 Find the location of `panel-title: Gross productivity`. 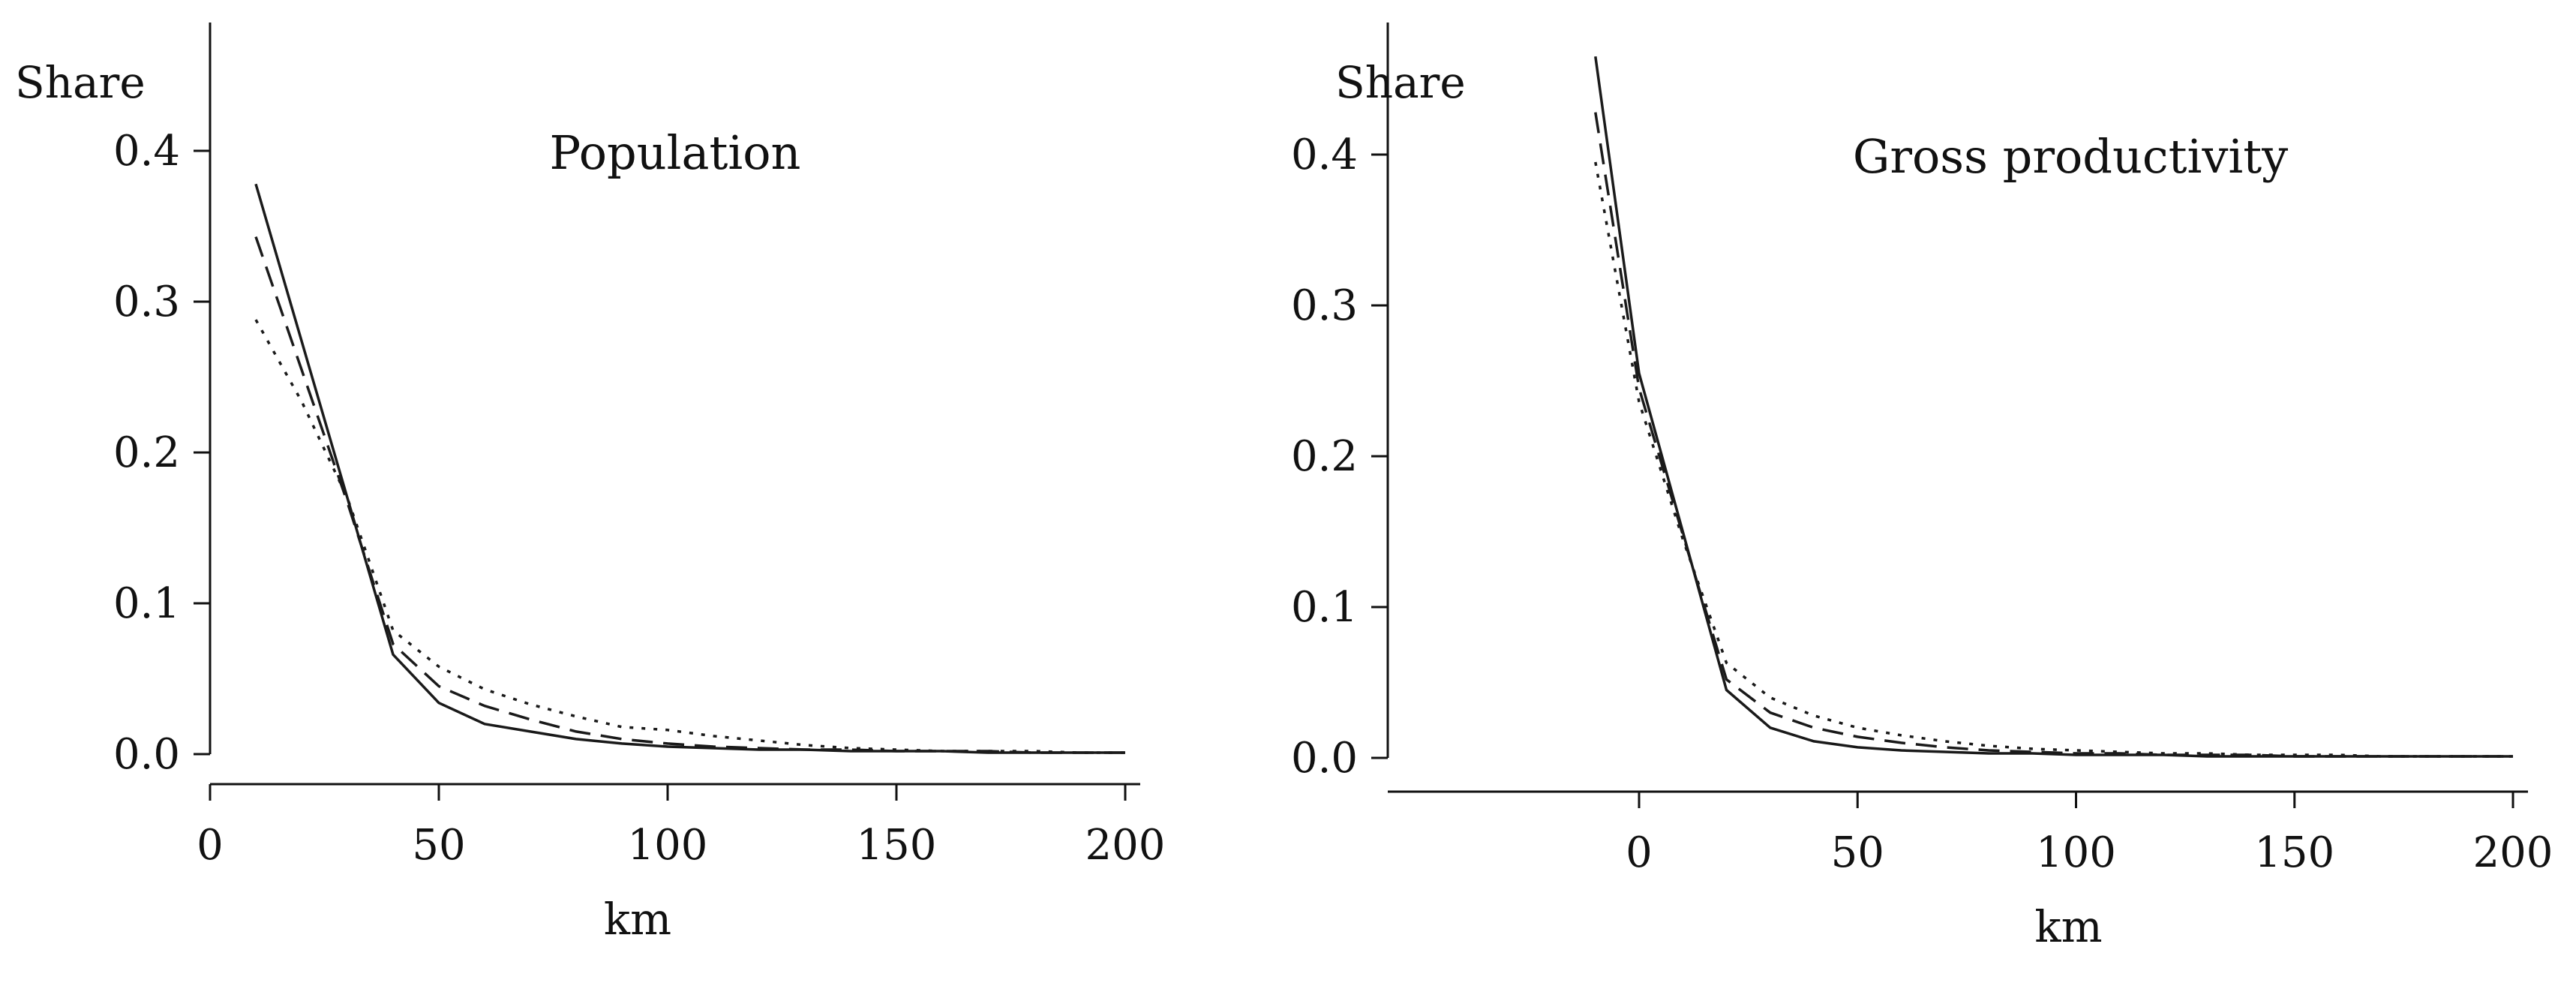

panel-title: Gross productivity is located at coordinates (2070, 156).